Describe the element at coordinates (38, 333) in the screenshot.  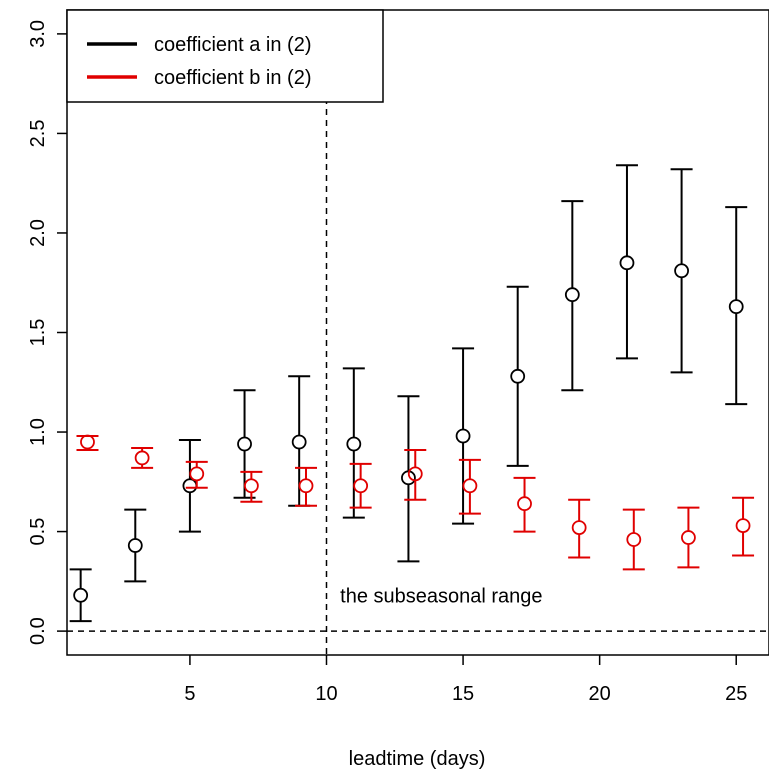
I see `y-tick-label: 1.5` at that location.